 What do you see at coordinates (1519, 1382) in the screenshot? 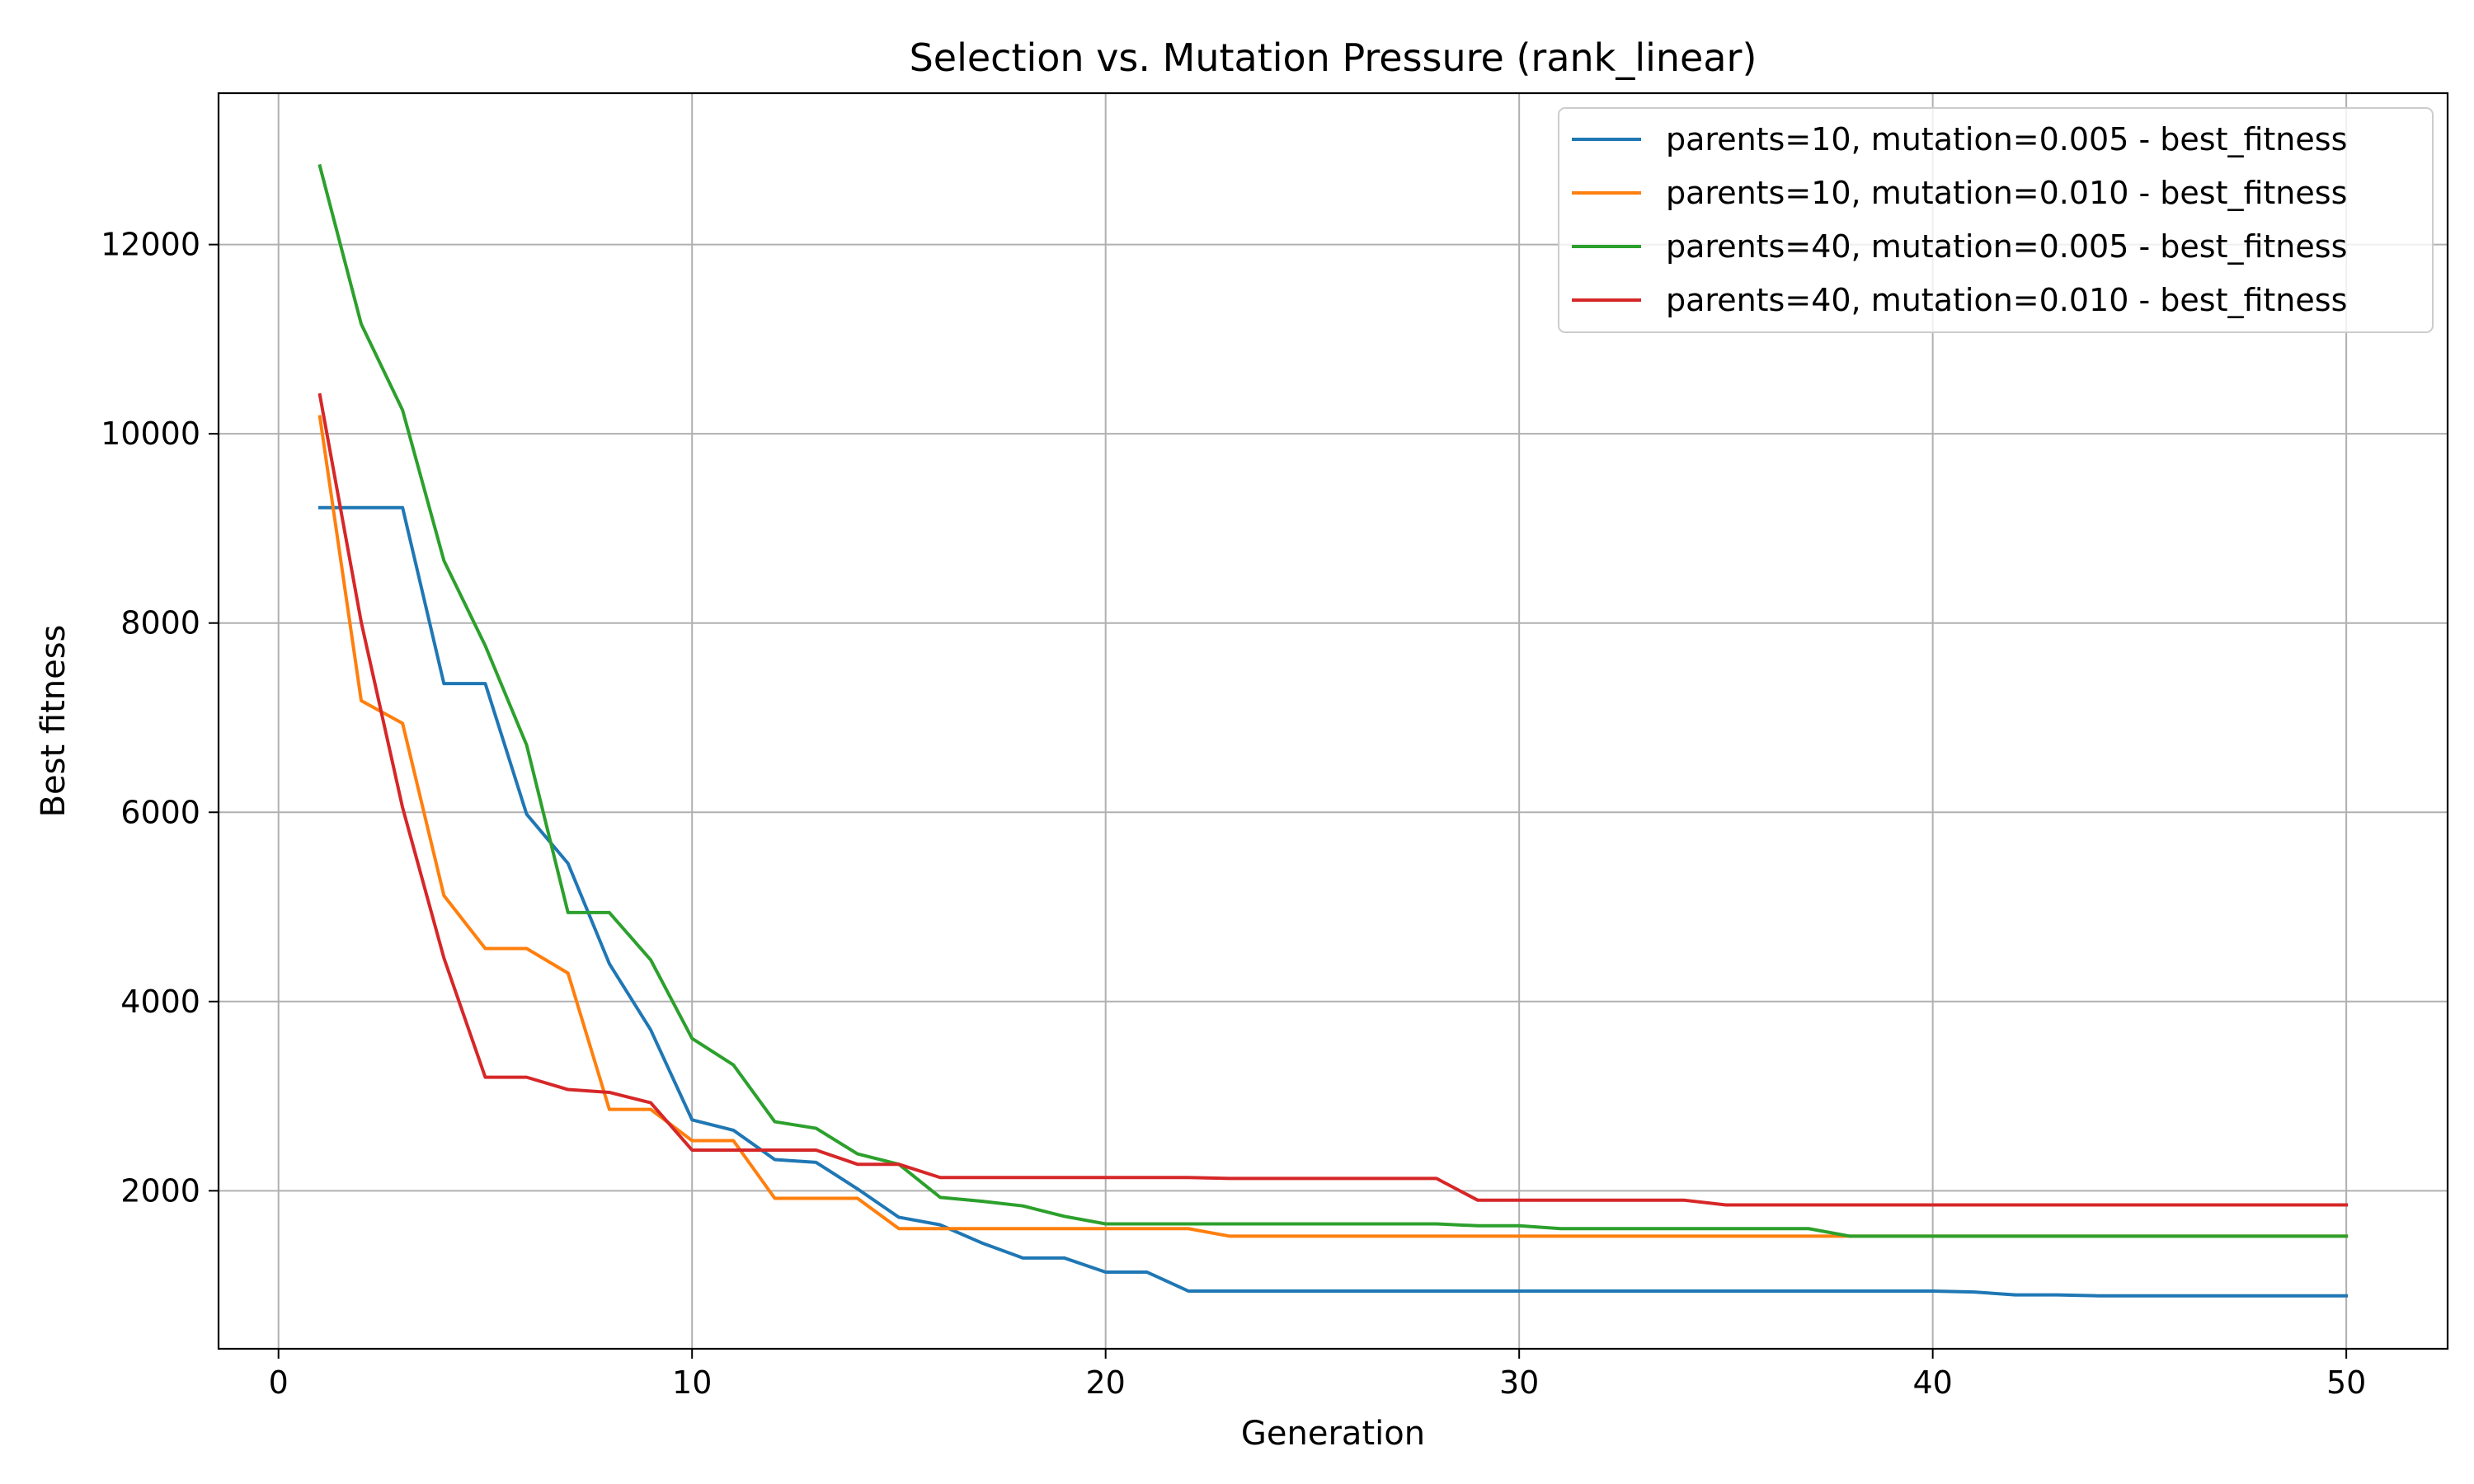
I see `x-tick-label: 30` at bounding box center [1519, 1382].